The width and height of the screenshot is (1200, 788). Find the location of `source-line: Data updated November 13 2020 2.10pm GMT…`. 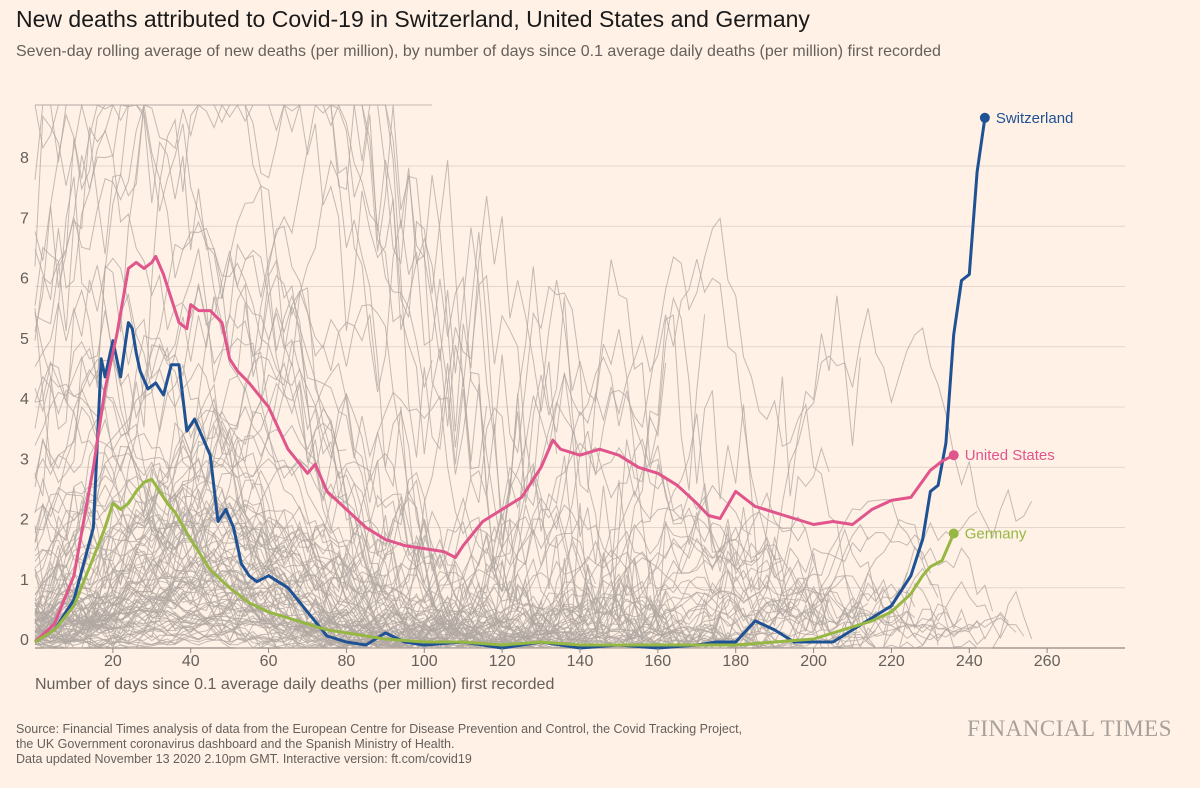

source-line: Data updated November 13 2020 2.10pm GMT… is located at coordinates (244, 759).